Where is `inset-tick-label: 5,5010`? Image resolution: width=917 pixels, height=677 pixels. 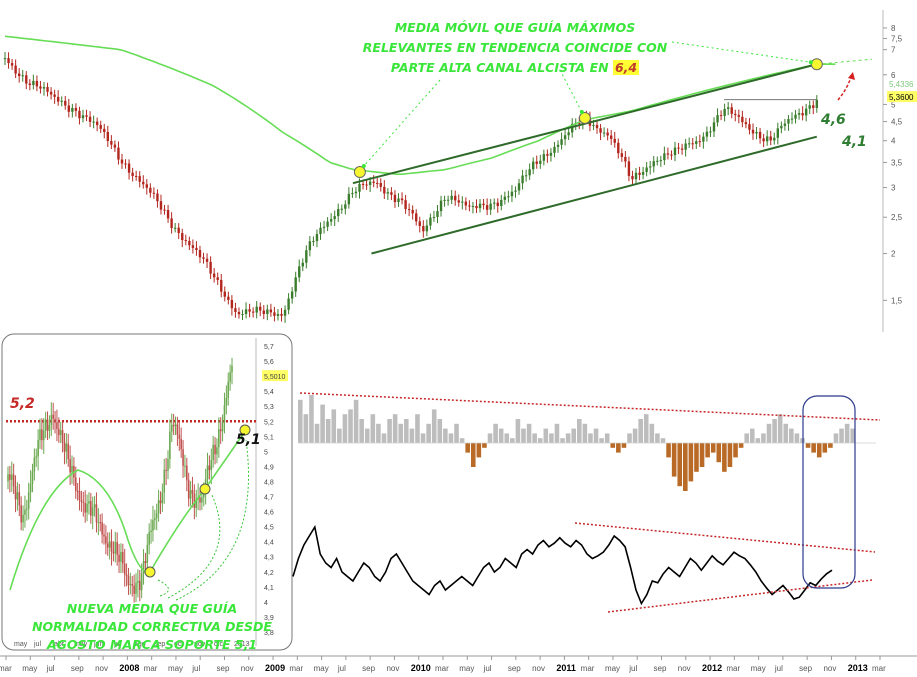 inset-tick-label: 5,5010 is located at coordinates (275, 377).